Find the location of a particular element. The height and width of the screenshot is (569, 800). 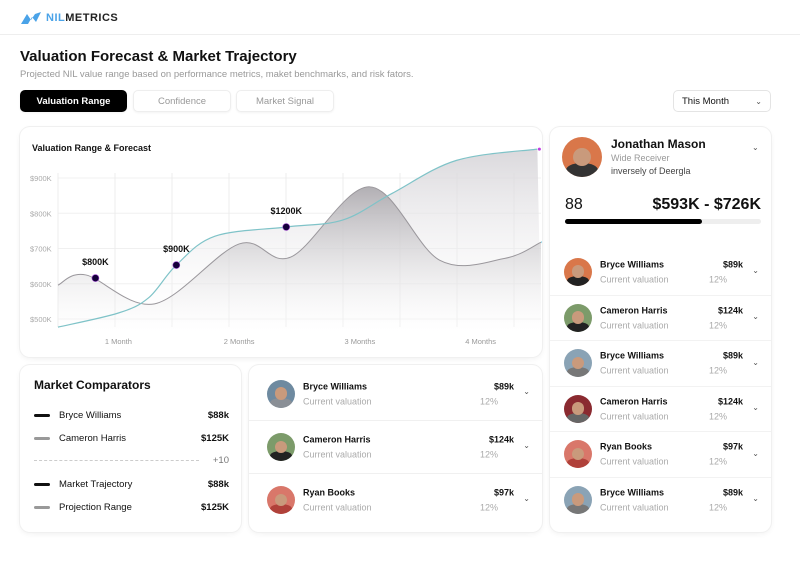

data-label: $800K is located at coordinates (95, 262).